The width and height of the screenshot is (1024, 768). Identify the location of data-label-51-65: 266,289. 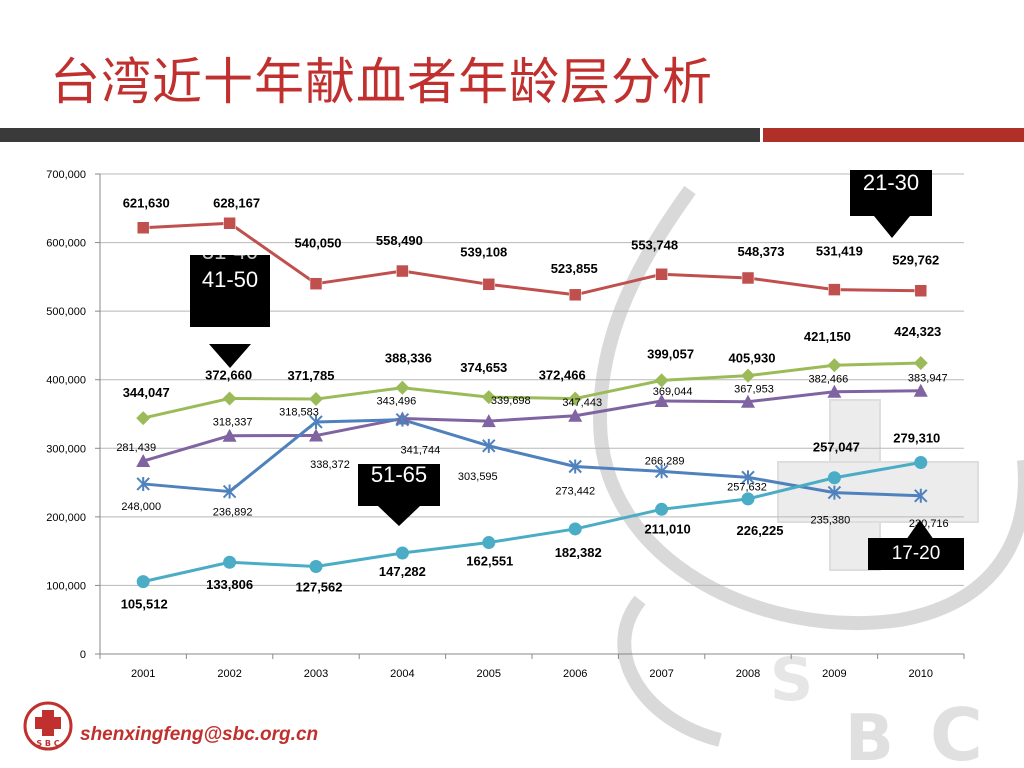
(665, 461).